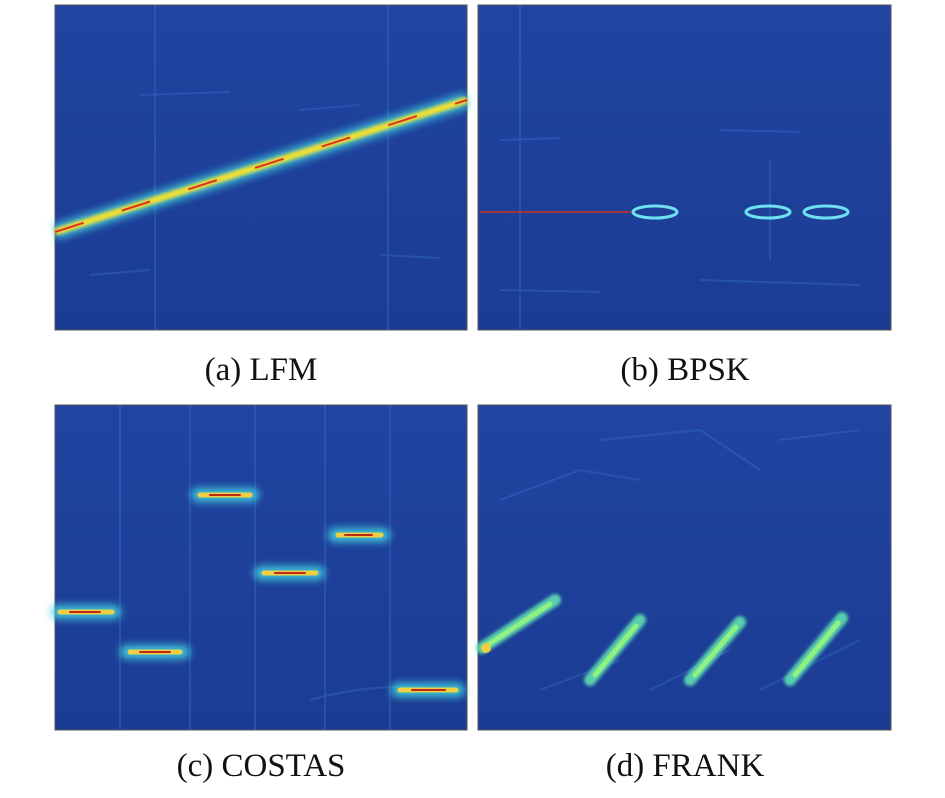 The image size is (945, 798). I want to click on caption: (a) LFM, so click(261, 370).